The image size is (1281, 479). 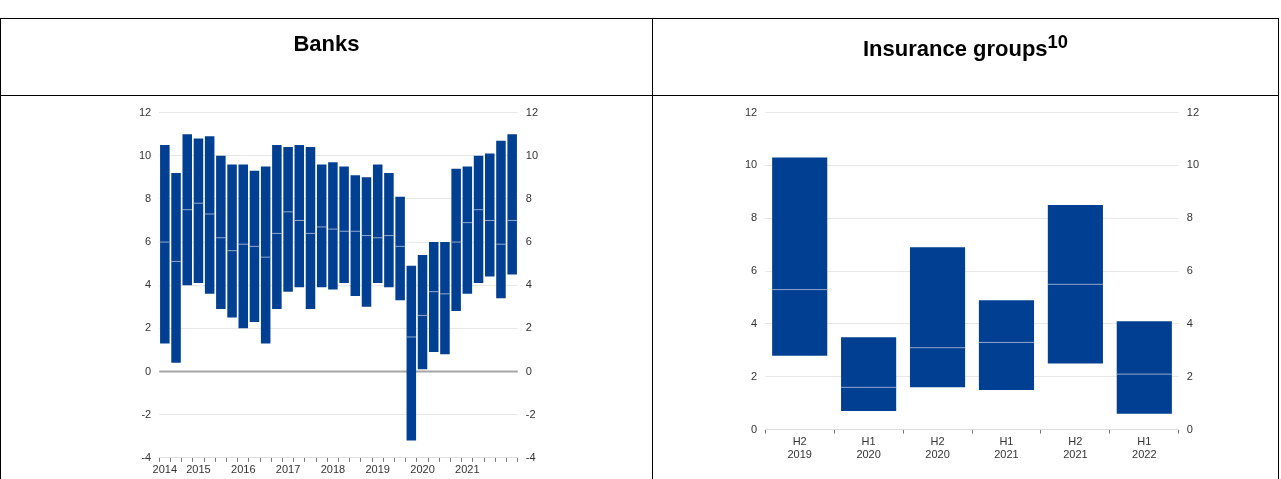 What do you see at coordinates (530, 456) in the screenshot?
I see `y2-tick-label: -4` at bounding box center [530, 456].